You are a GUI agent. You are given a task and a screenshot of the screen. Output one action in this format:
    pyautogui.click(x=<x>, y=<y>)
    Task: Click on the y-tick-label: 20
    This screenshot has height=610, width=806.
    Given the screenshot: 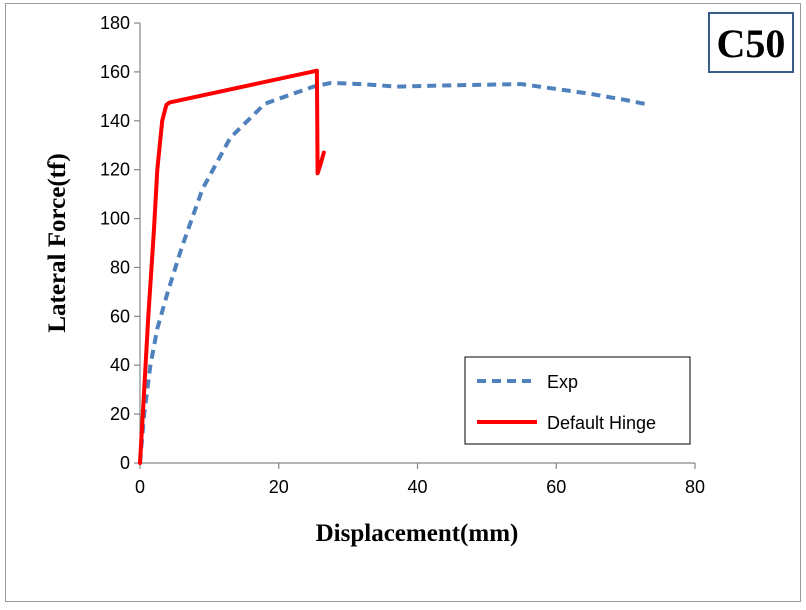 What is the action you would take?
    pyautogui.click(x=120, y=414)
    